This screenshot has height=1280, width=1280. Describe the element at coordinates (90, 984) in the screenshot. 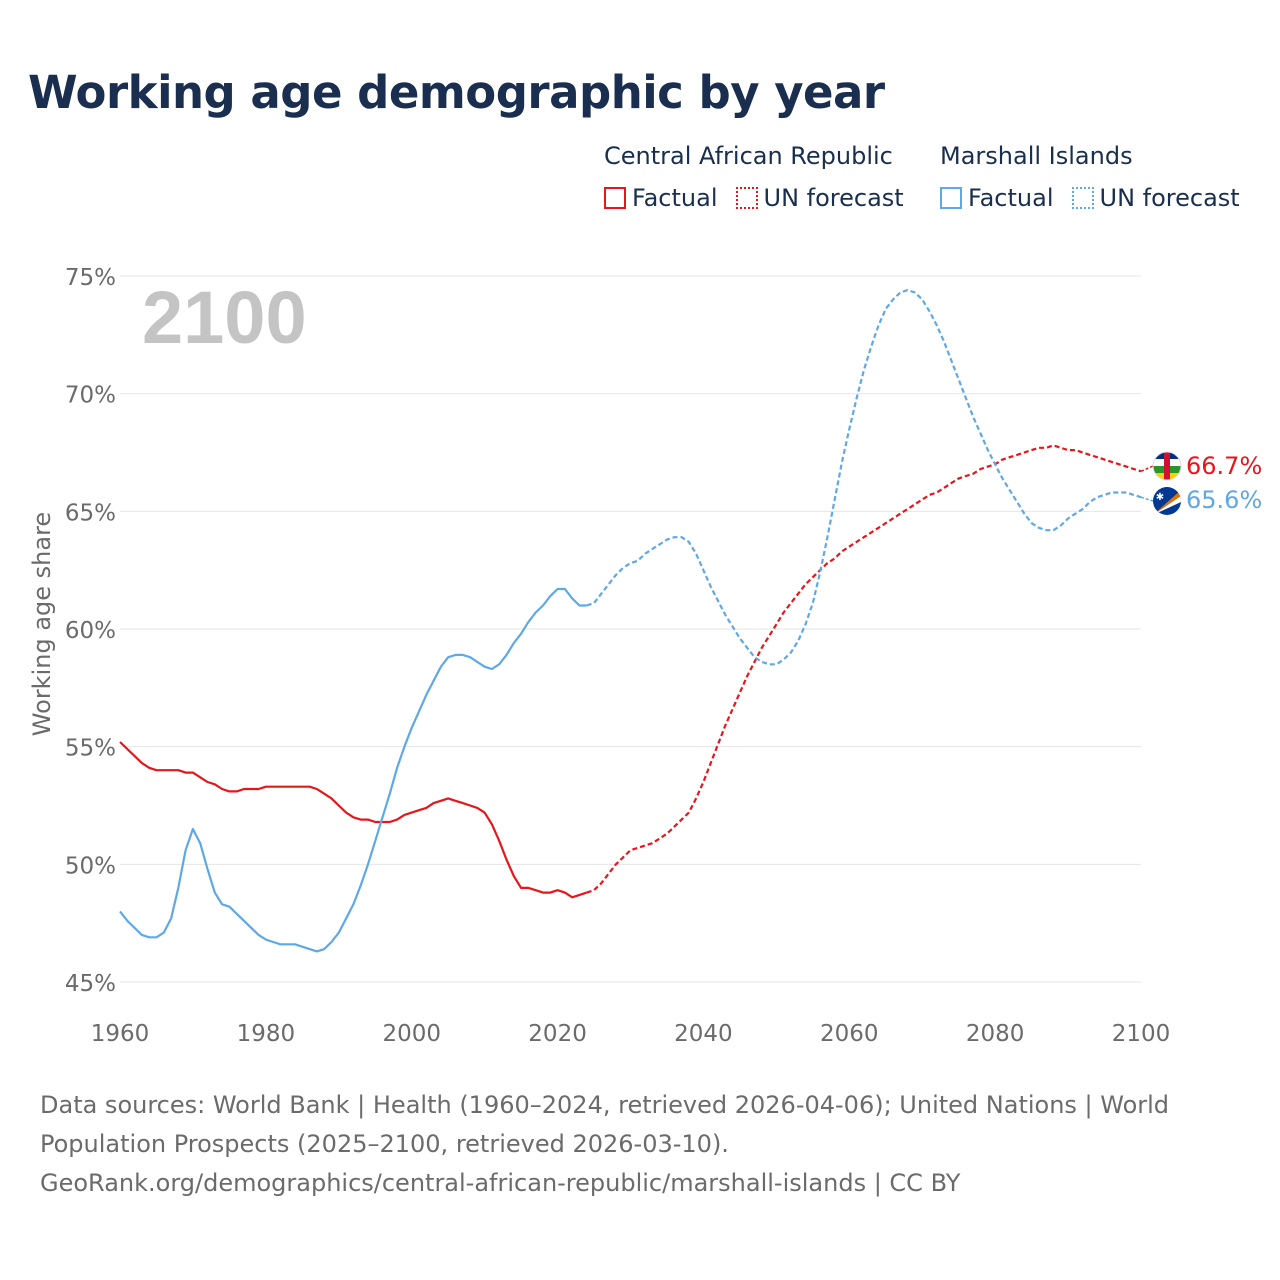

I see `y-tick-label: 45%` at that location.